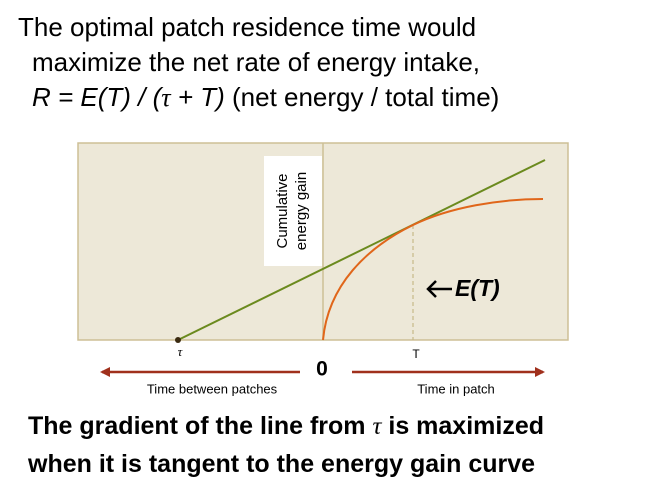  What do you see at coordinates (181, 351) in the screenshot?
I see `tau-label: τ` at bounding box center [181, 351].